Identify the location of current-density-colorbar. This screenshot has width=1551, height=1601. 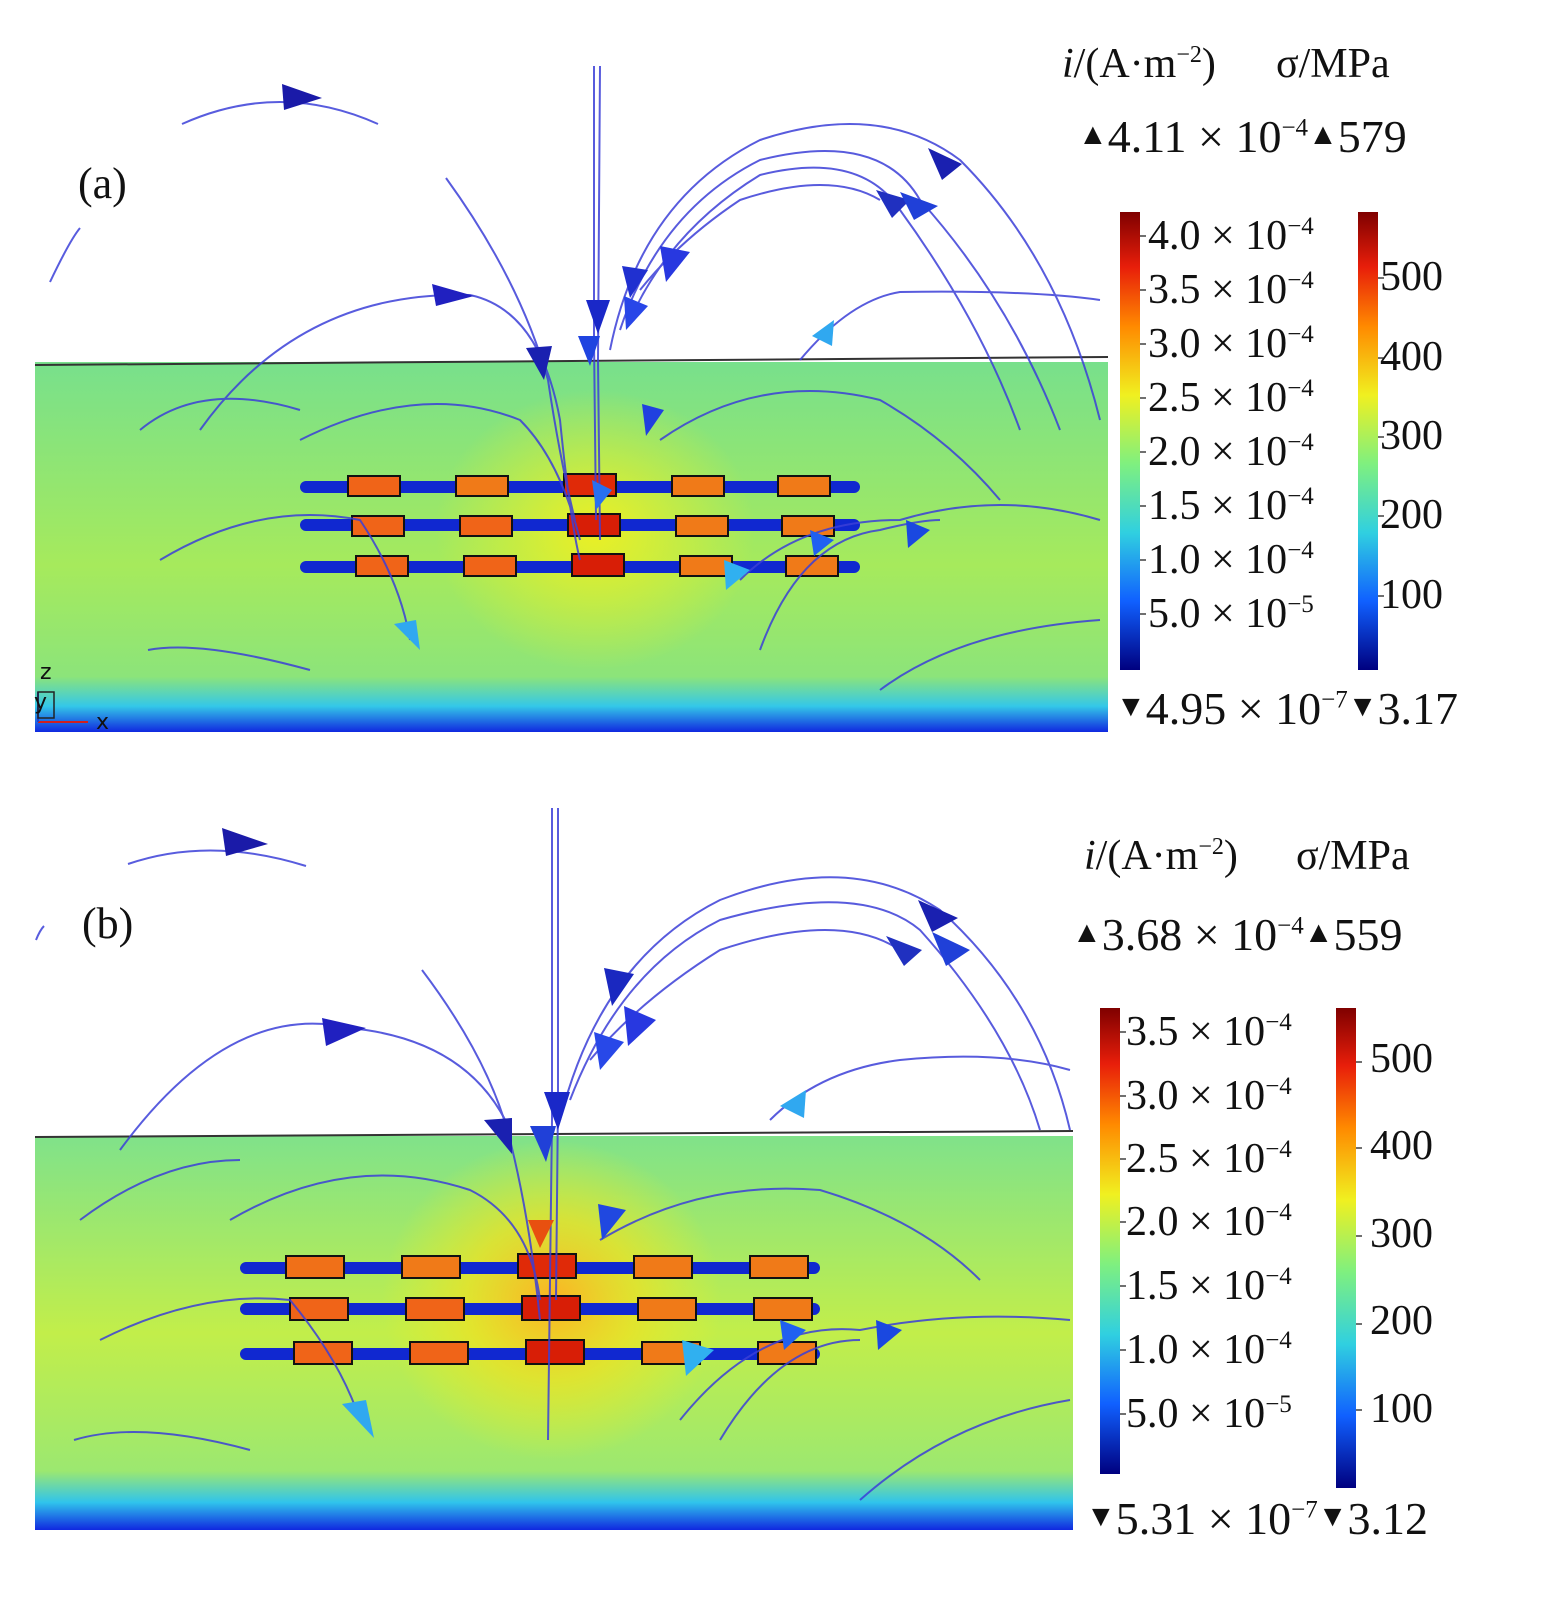
(1110, 1241).